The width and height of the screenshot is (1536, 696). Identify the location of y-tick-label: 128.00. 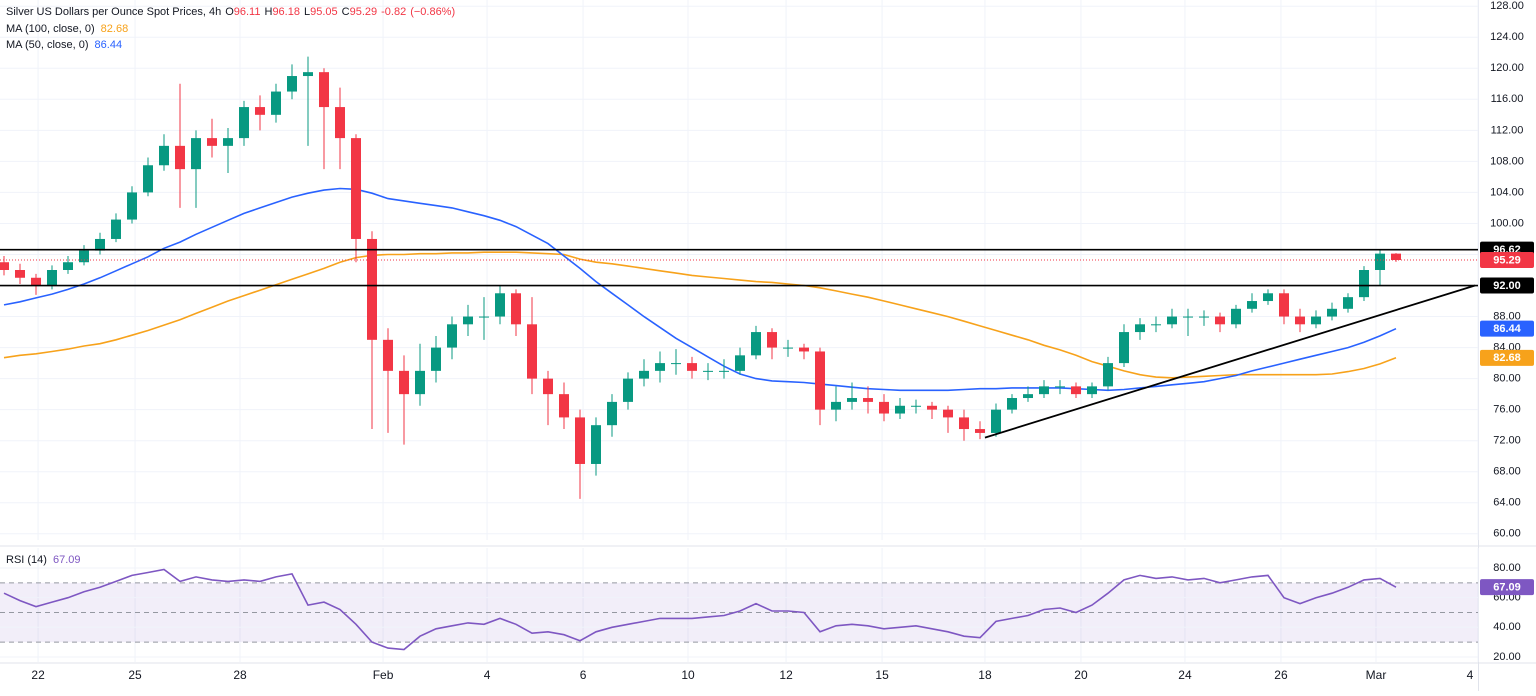
(1507, 6).